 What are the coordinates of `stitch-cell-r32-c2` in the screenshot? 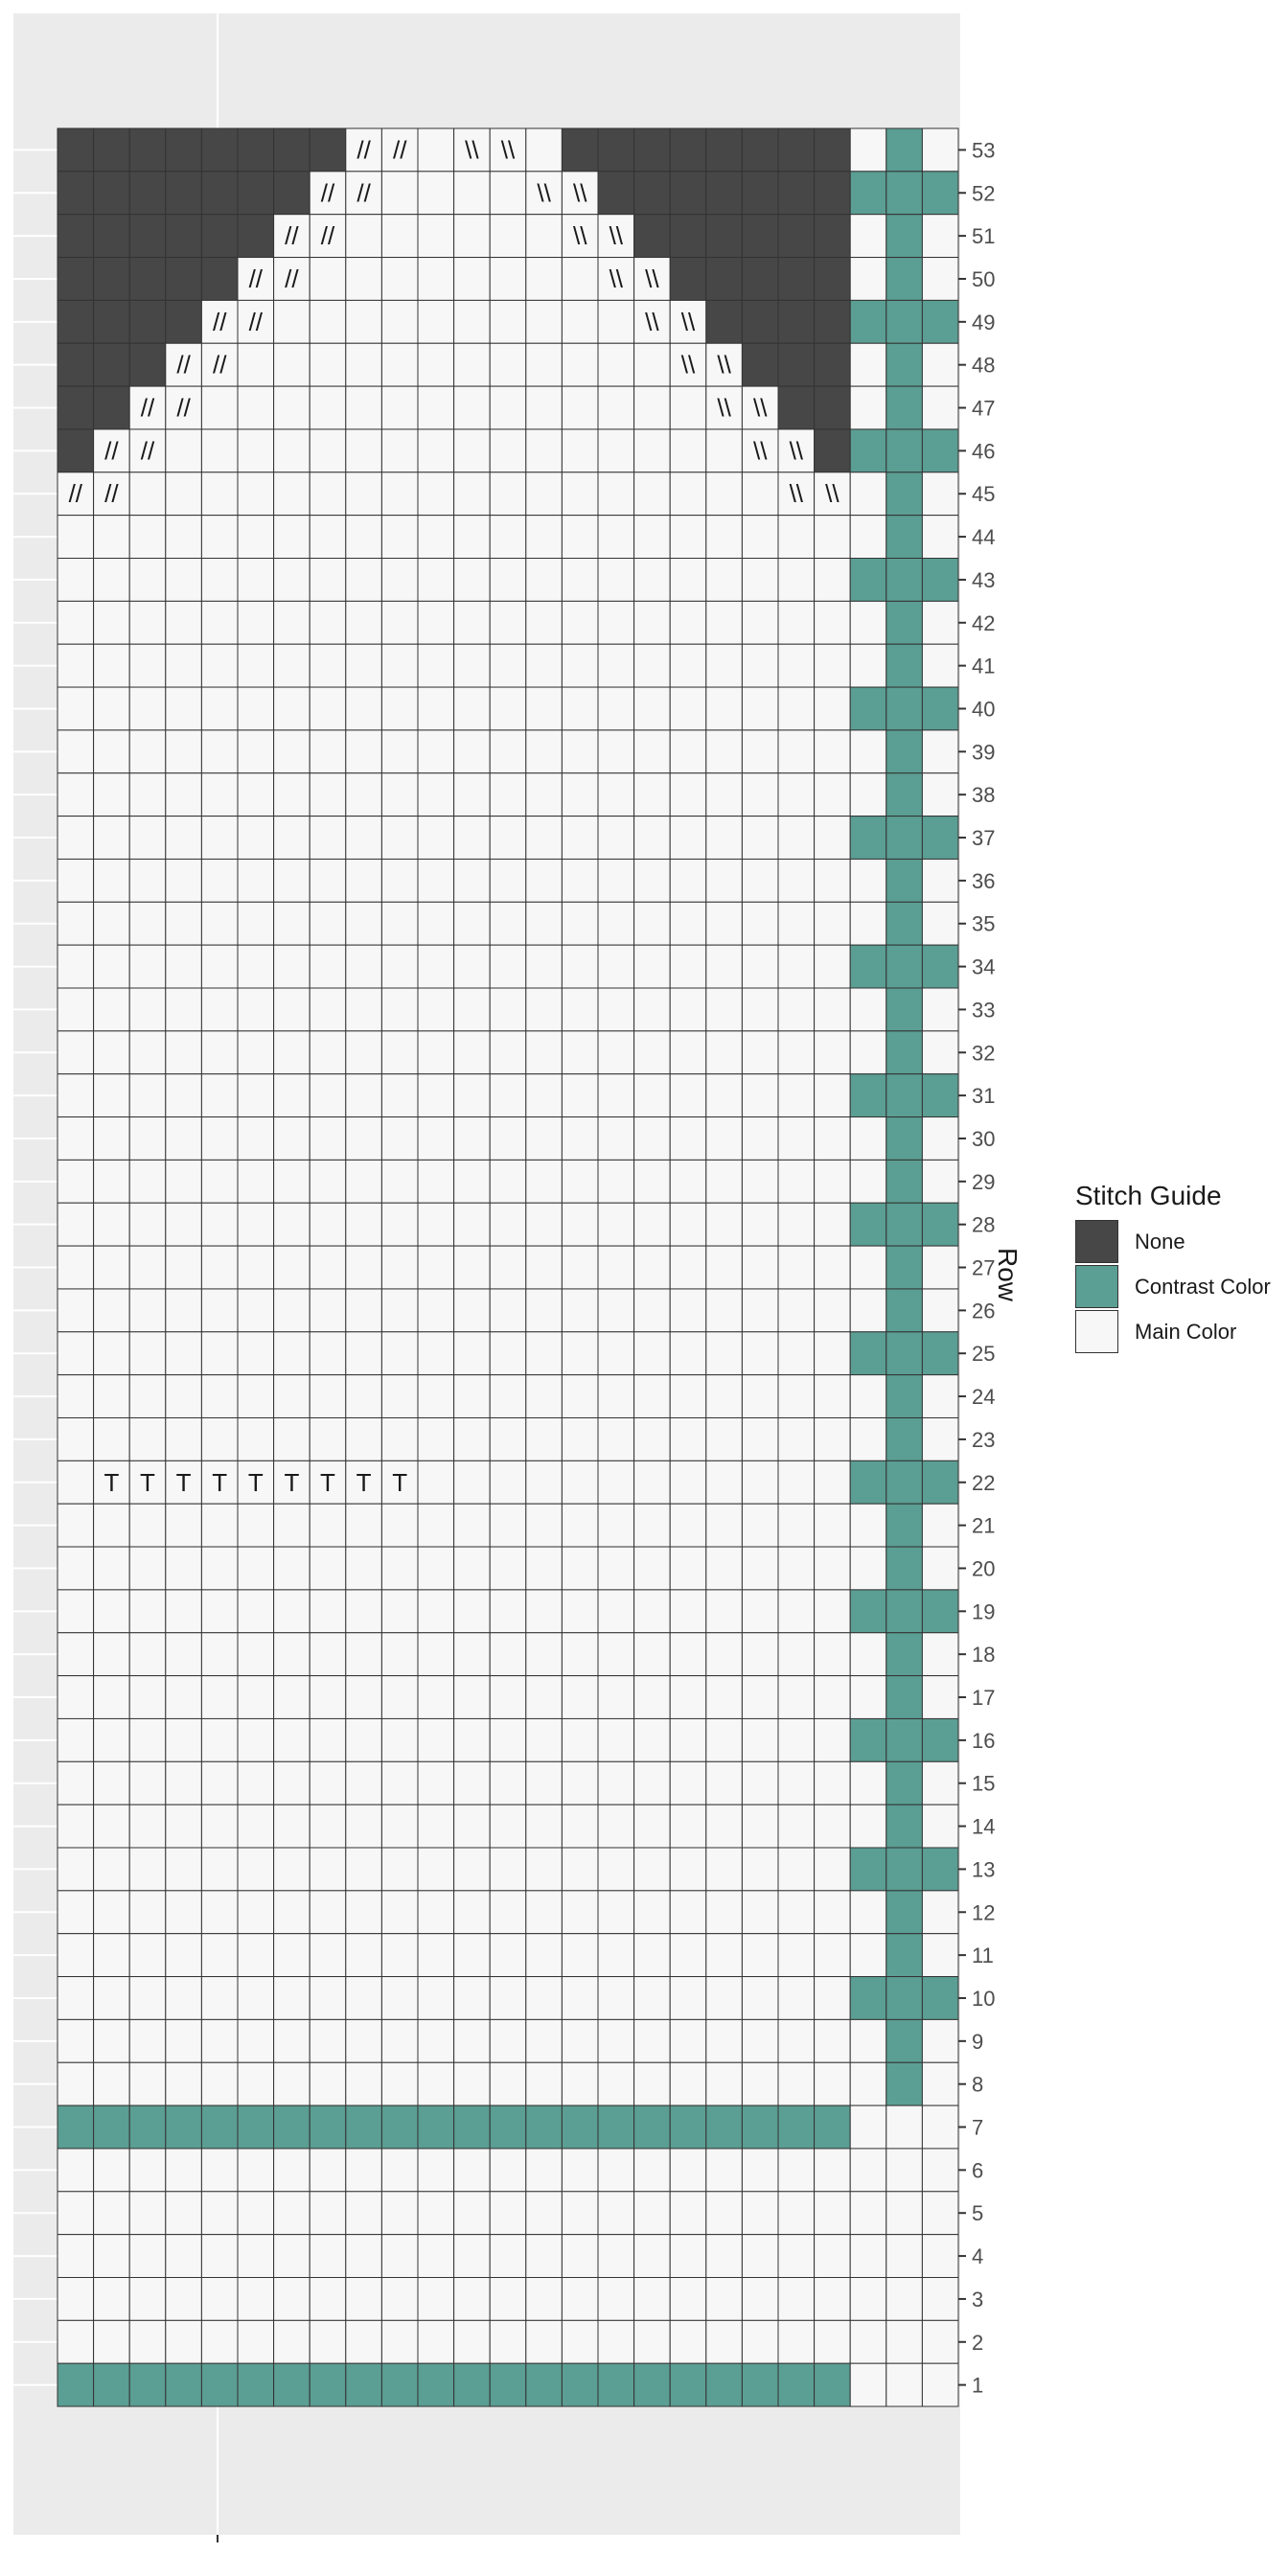 It's located at (111, 1052).